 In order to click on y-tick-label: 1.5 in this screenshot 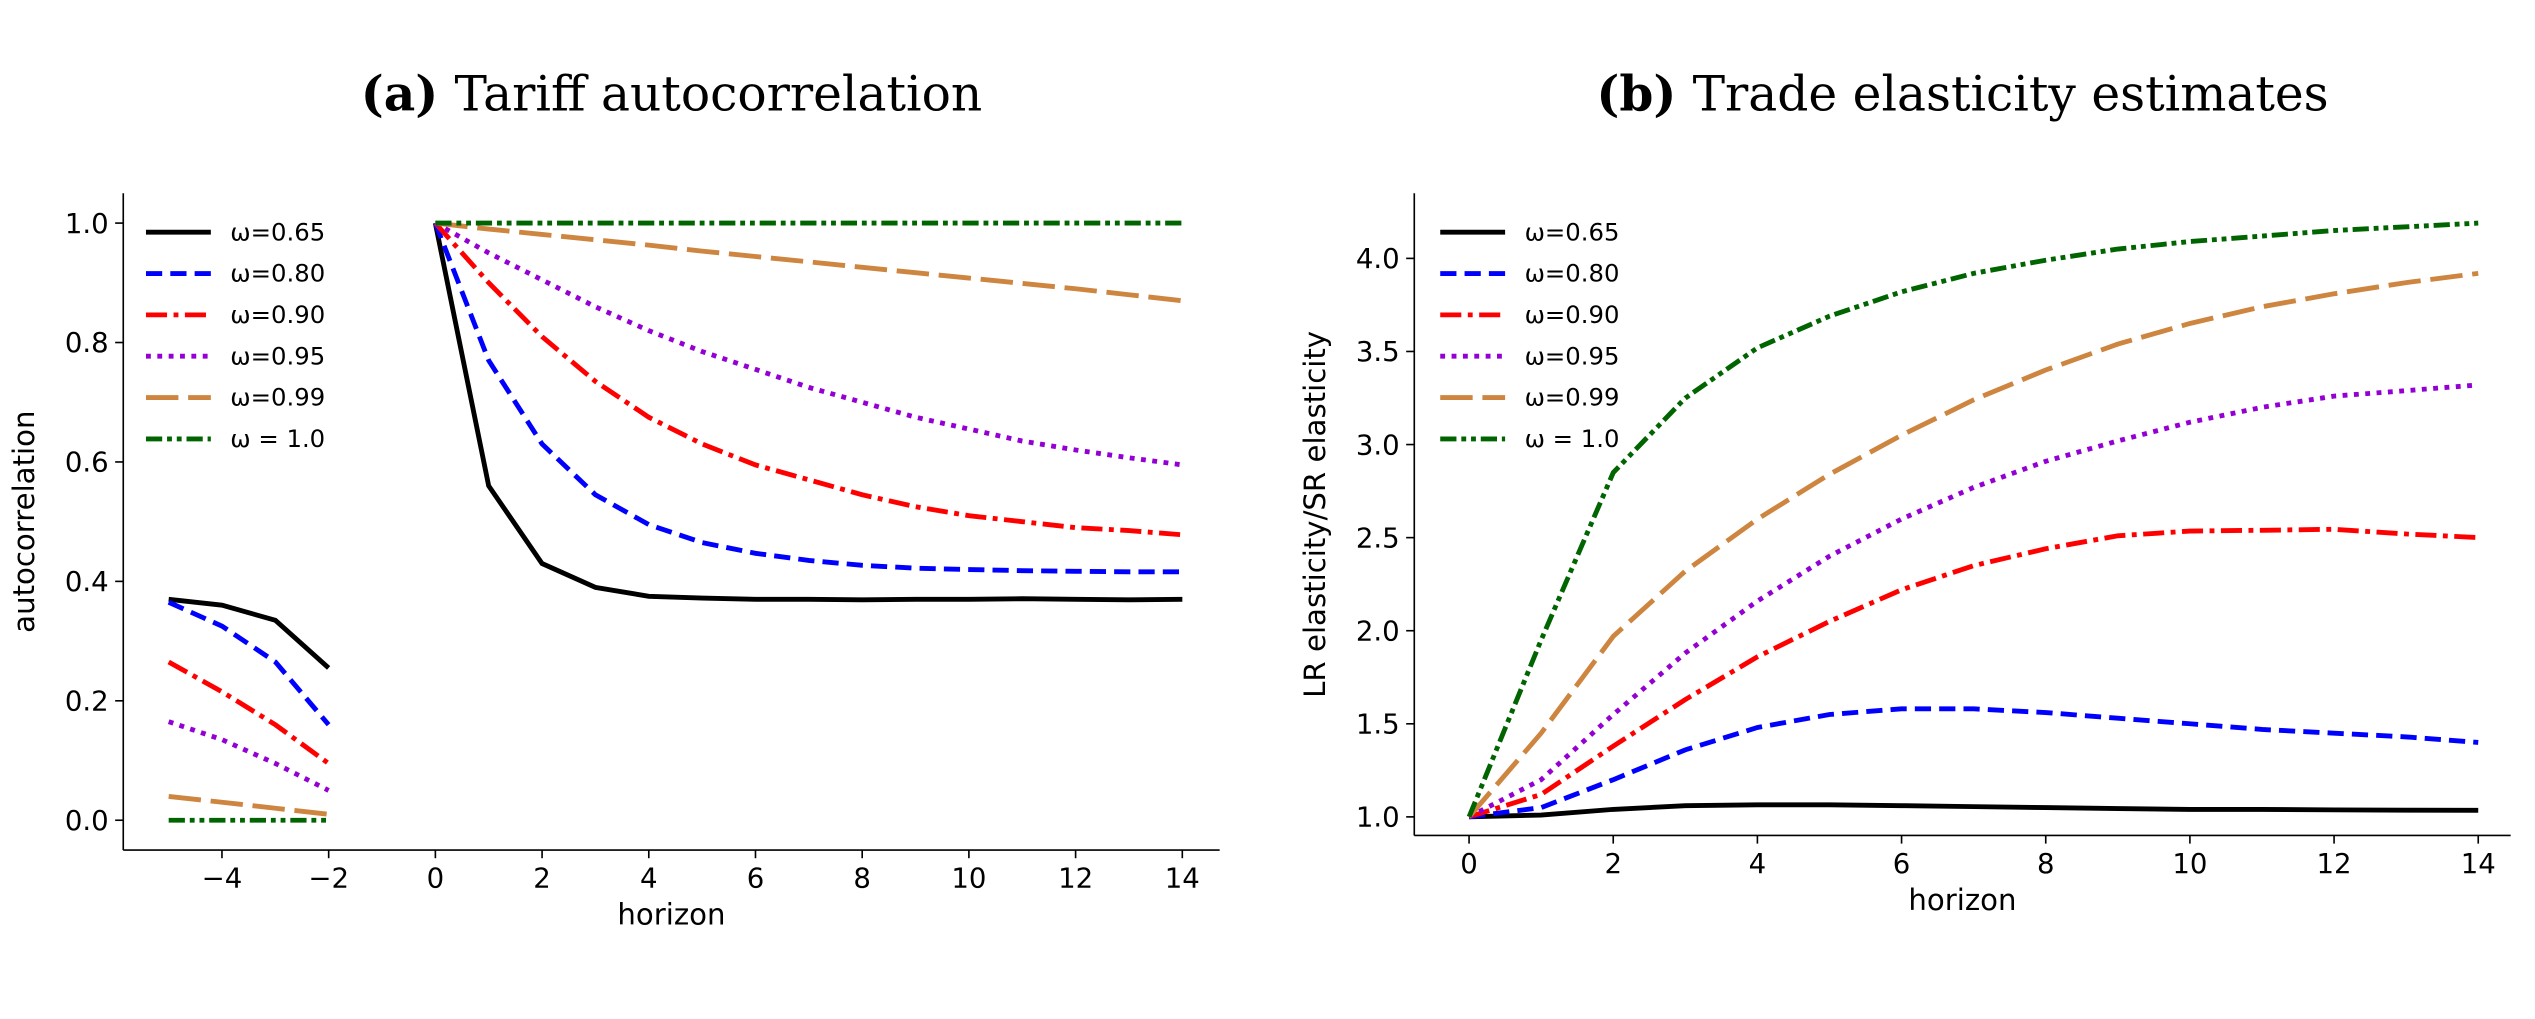, I will do `click(1378, 724)`.